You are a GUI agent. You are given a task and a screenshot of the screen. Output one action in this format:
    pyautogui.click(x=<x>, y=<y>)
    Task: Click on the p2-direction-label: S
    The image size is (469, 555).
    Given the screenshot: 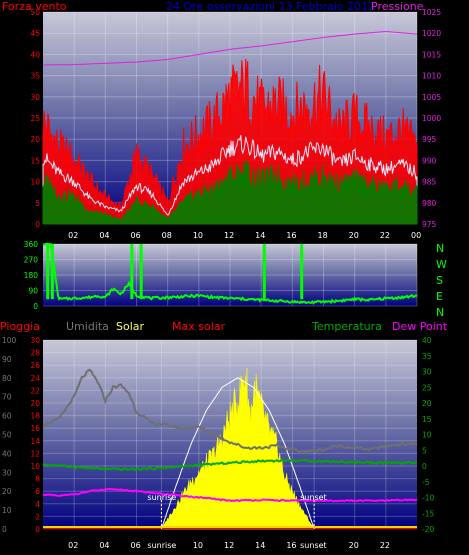 What is the action you would take?
    pyautogui.click(x=439, y=280)
    